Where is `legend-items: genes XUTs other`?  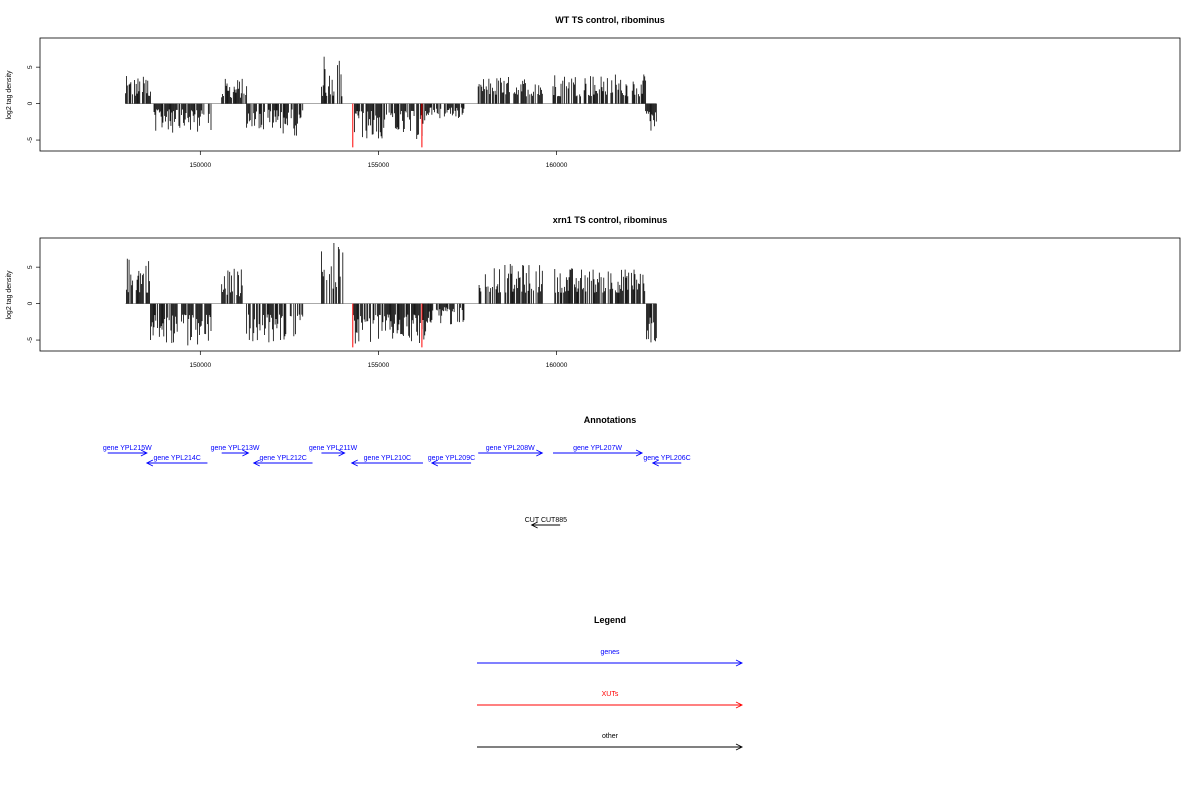
legend-items: genes XUTs other is located at coordinates (610, 700).